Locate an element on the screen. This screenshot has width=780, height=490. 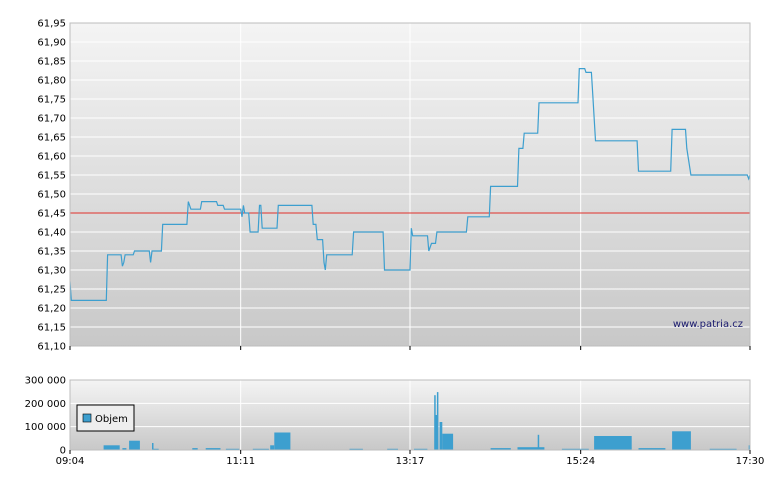
volume-y-tick-label: 300 000 is located at coordinates (45, 381).